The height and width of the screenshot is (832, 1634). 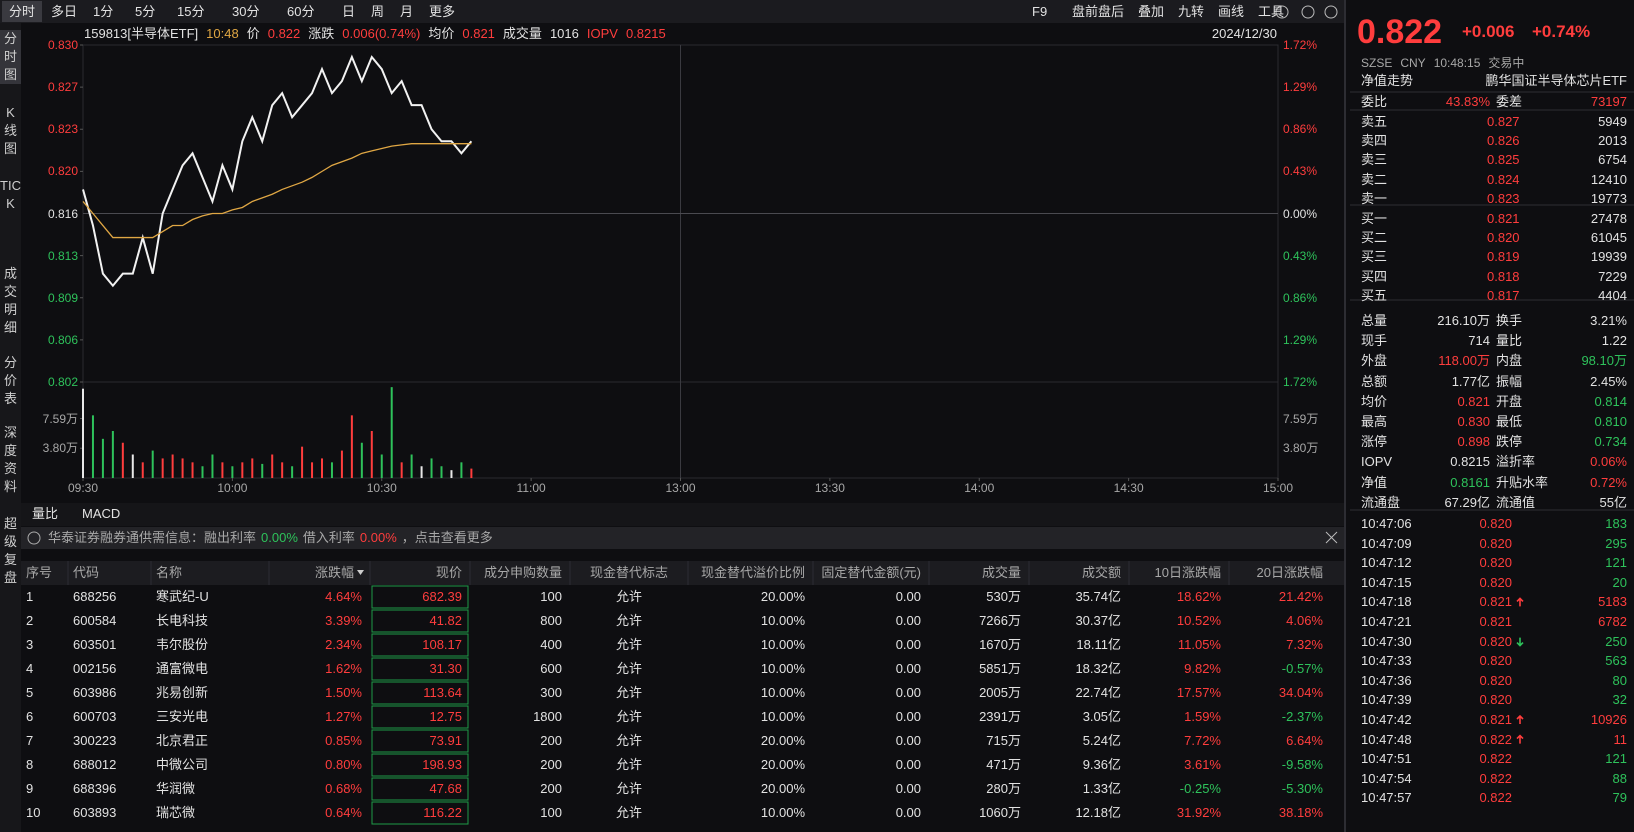 What do you see at coordinates (1098, 11) in the screenshot?
I see `toolbar-tool: 盘前盘后` at bounding box center [1098, 11].